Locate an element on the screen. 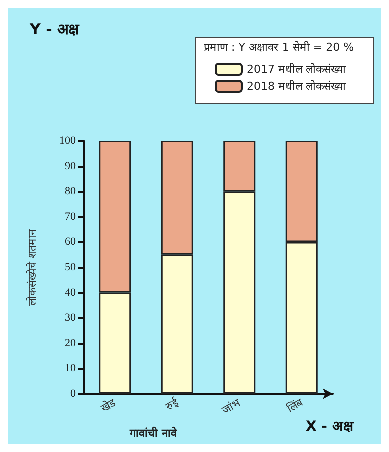 The height and width of the screenshot is (452, 389). x-tick-label: लिंब is located at coordinates (295, 406).